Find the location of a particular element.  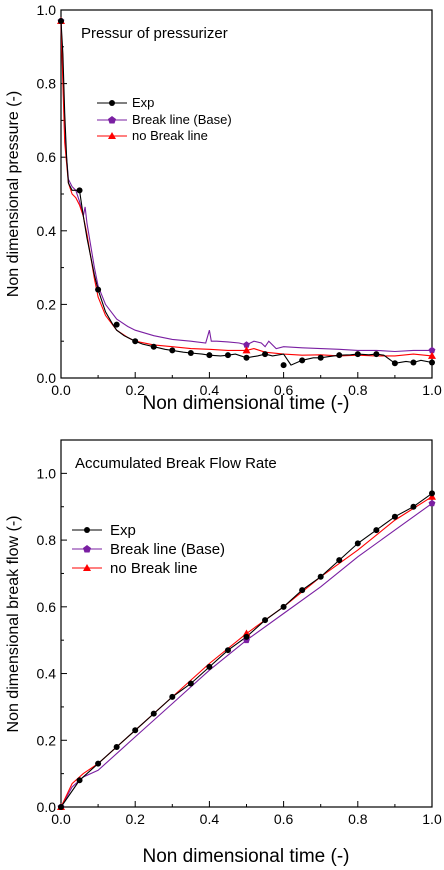

data-point-no-break-line is located at coordinates (432, 355).